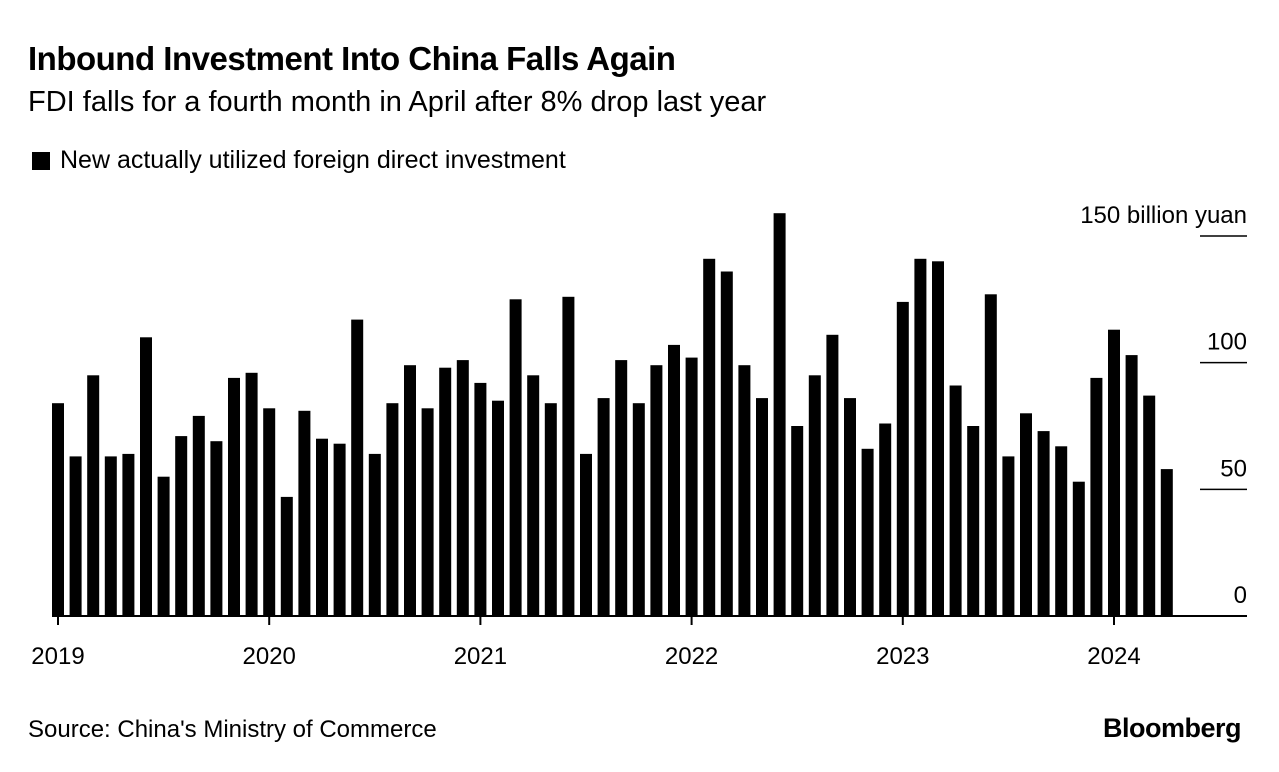 This screenshot has width=1279, height=772. I want to click on y-axis: 0 50 100 150 billion yuan, so click(1163, 405).